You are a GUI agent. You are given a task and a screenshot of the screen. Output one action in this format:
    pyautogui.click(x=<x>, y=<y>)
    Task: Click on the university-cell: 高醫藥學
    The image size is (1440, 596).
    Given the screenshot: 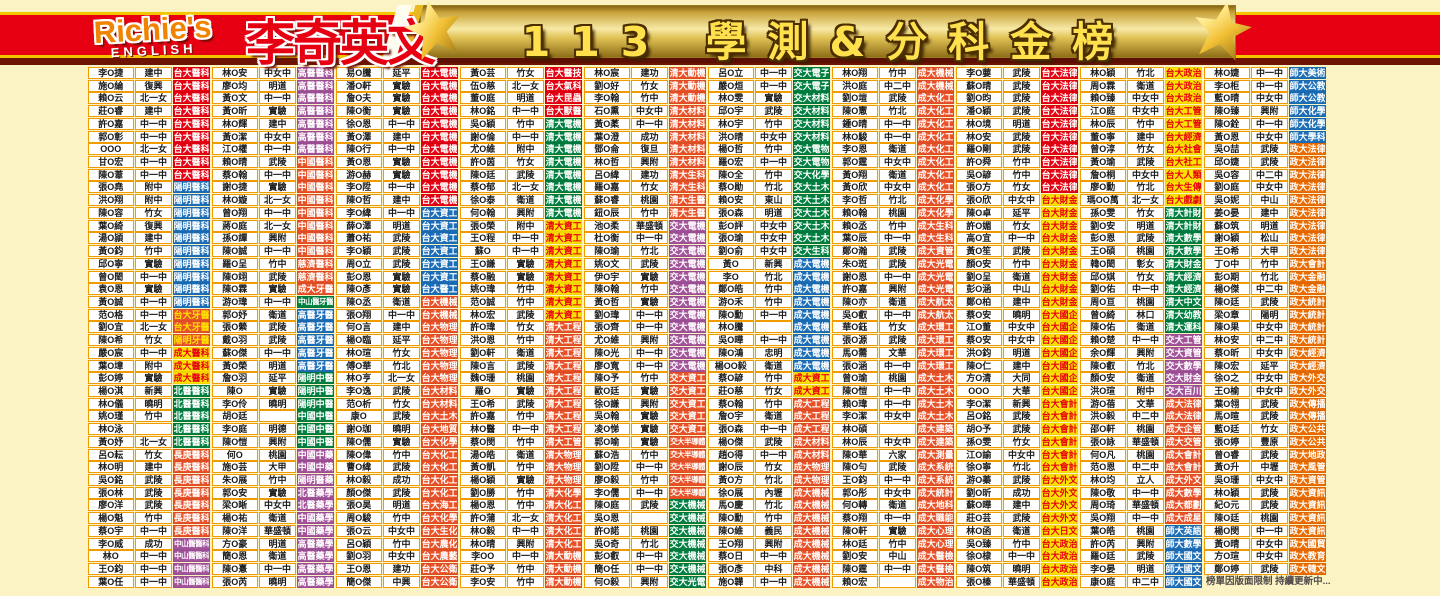 What is the action you would take?
    pyautogui.click(x=316, y=569)
    